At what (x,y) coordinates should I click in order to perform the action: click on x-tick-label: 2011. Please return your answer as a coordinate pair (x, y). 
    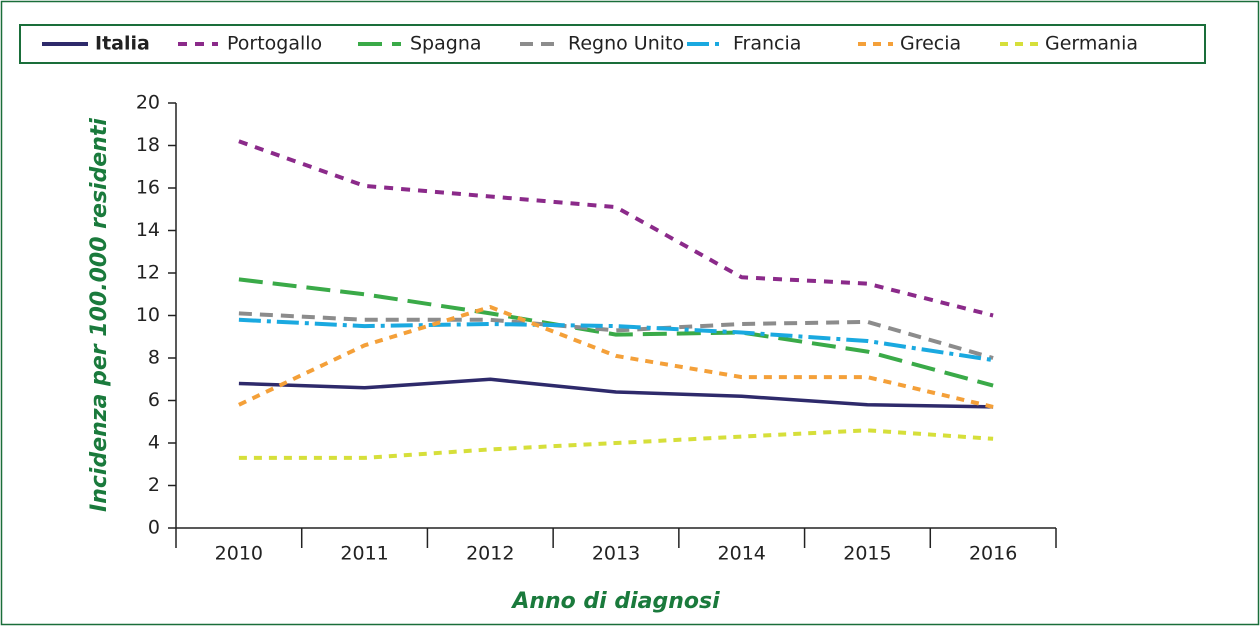
    Looking at the image, I should click on (364, 554).